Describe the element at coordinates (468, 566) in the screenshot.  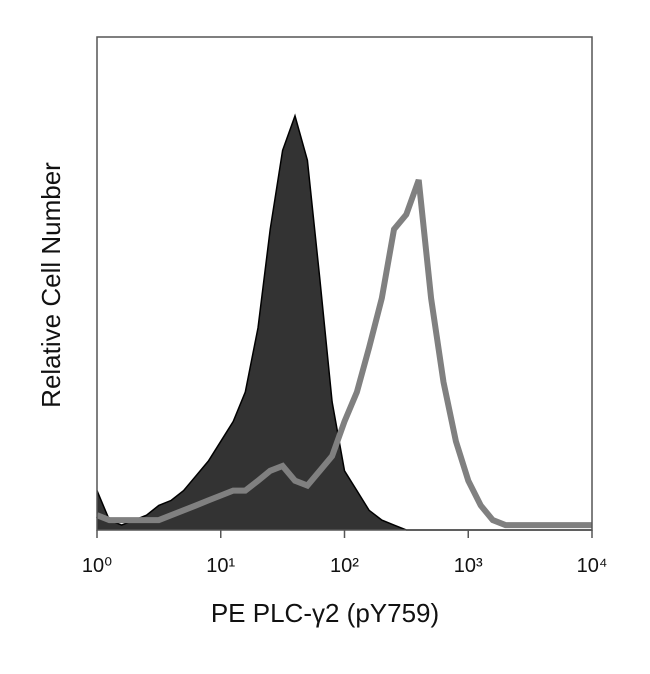
I see `x-tick-label: 10³` at that location.